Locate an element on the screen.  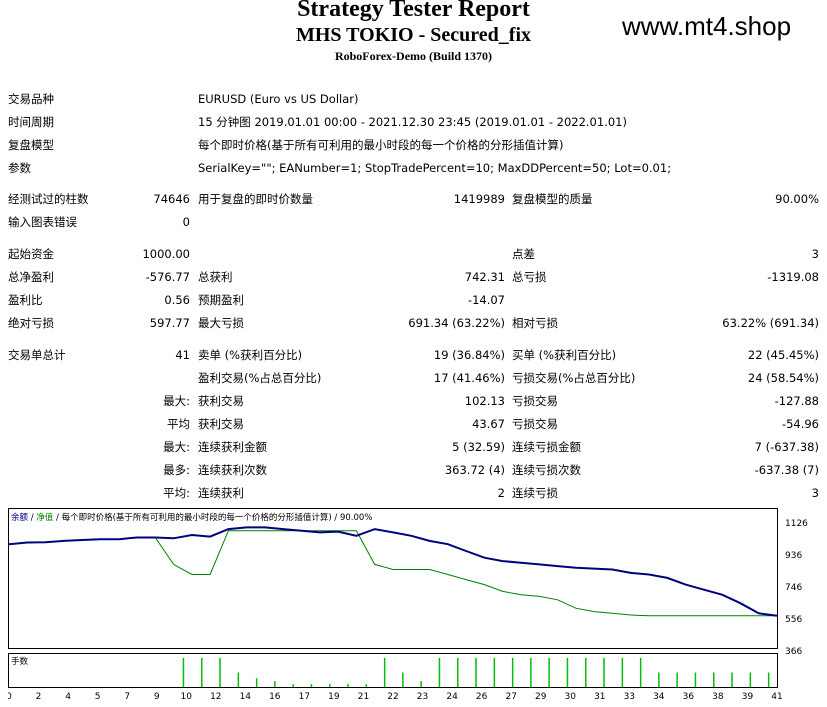
avg-cons-wins-value: 2 is located at coordinates (501, 493).